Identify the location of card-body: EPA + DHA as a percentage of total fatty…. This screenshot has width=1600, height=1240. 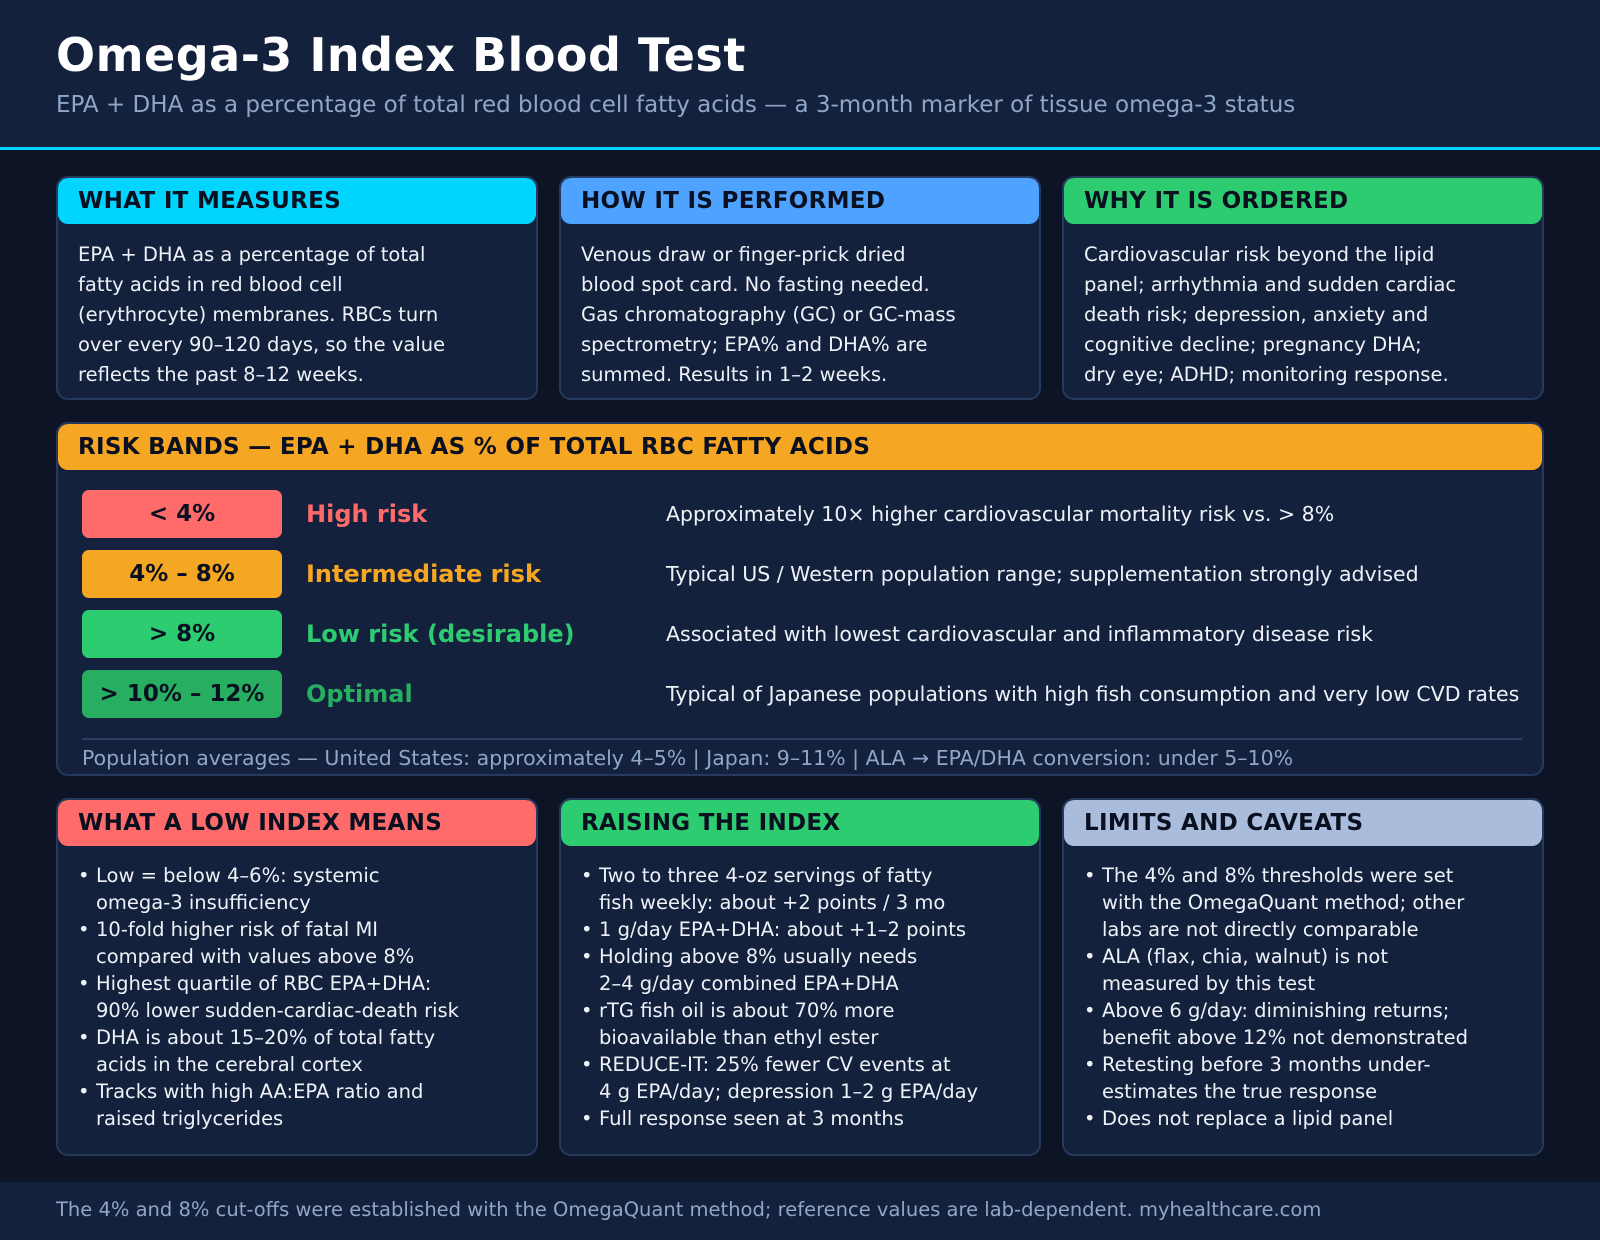
(297, 307).